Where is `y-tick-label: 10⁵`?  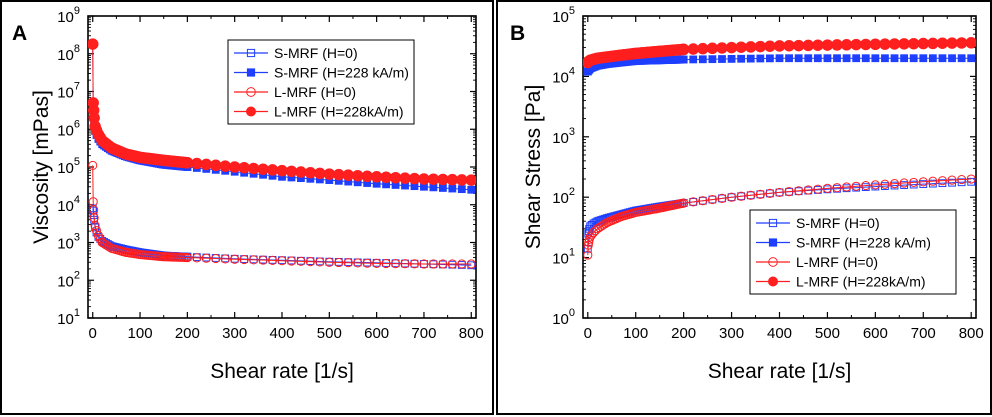
y-tick-label: 10⁵ is located at coordinates (68, 166).